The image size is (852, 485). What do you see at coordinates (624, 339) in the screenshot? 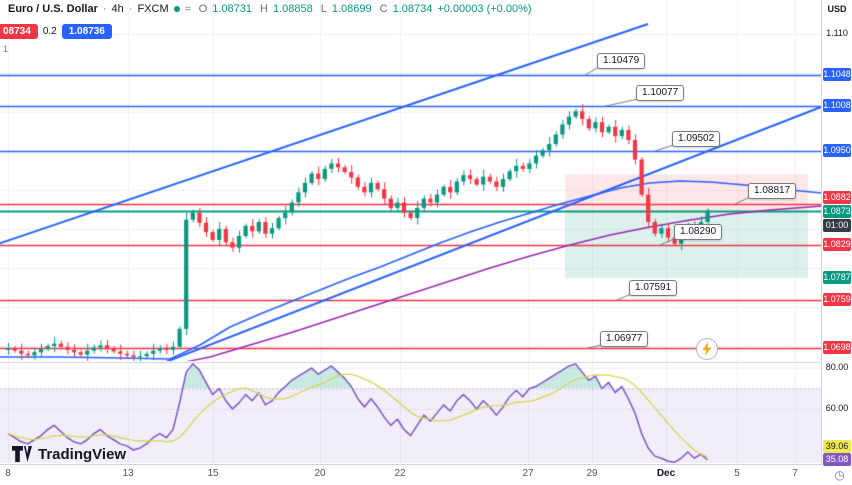
I see `price-level-callout: 1.06977` at bounding box center [624, 339].